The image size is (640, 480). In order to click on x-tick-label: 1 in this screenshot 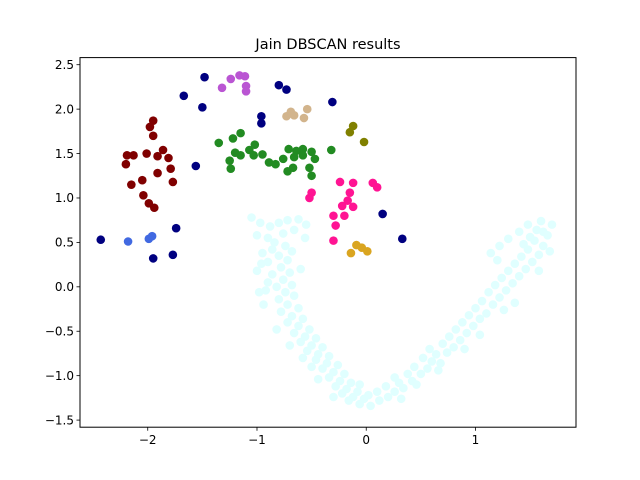, I will do `click(476, 440)`.